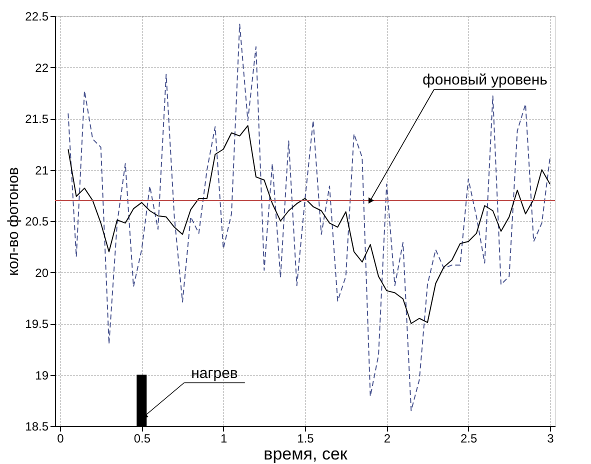 This screenshot has width=591, height=464. I want to click on x-tick-label: 0, so click(60, 439).